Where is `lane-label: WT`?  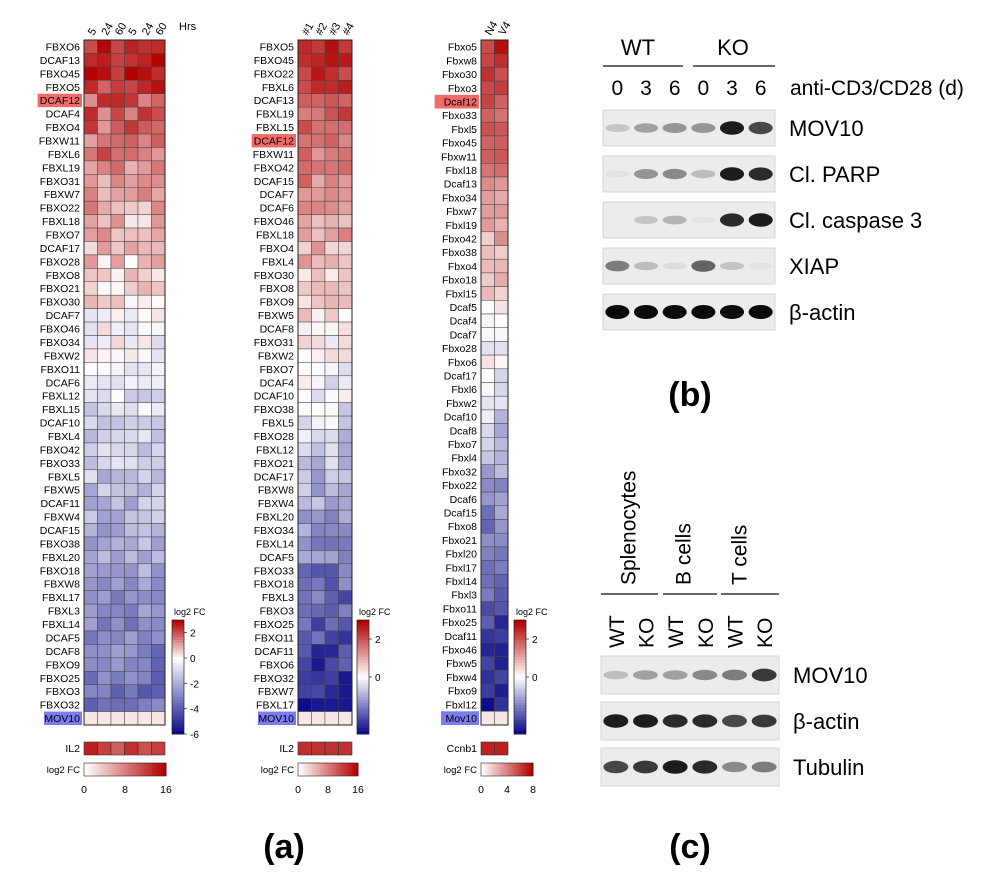
lane-label: WT is located at coordinates (676, 631).